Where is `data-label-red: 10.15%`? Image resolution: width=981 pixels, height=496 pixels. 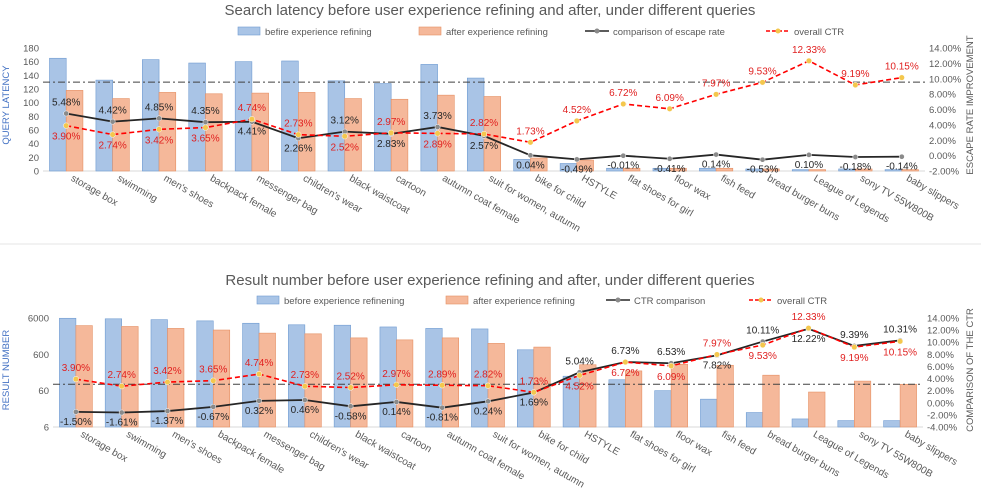 data-label-red: 10.15% is located at coordinates (902, 67).